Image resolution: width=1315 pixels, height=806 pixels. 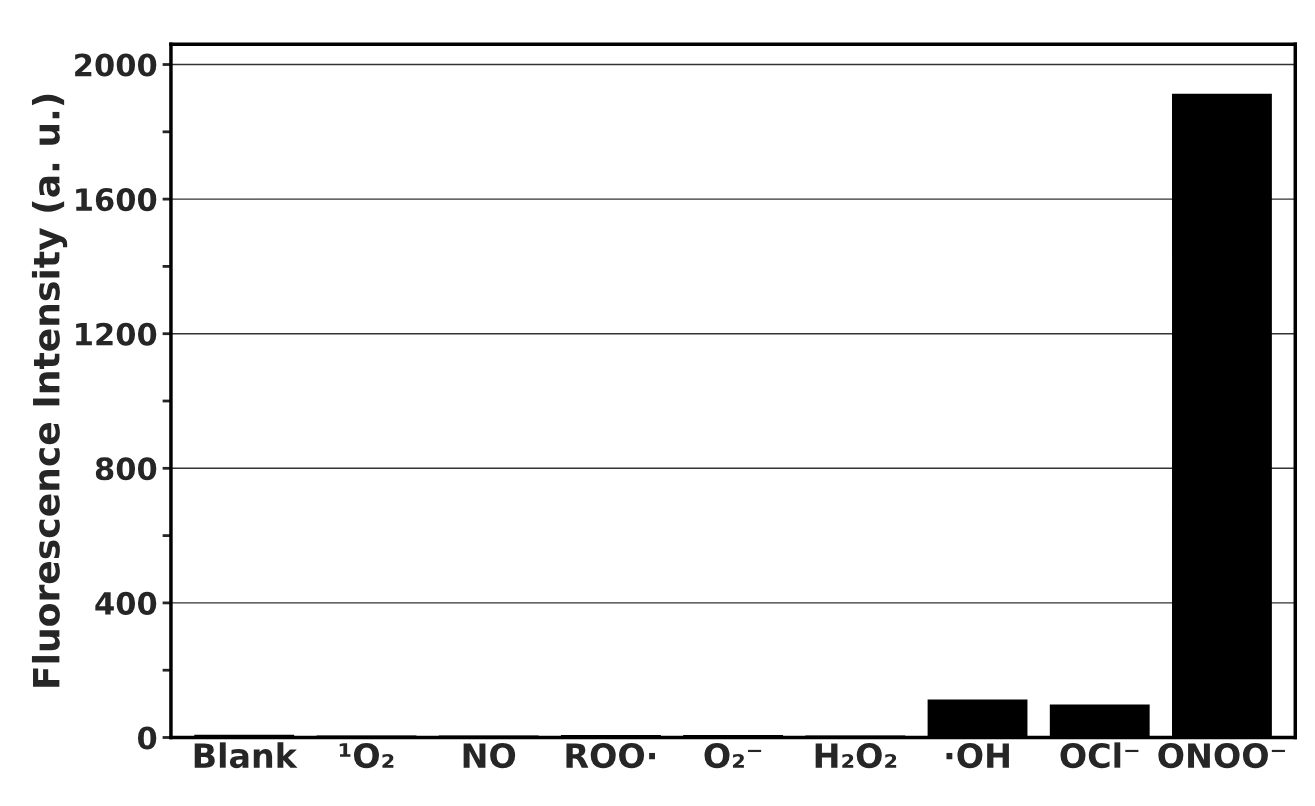 I want to click on y-tick-label: 400, so click(x=126, y=603).